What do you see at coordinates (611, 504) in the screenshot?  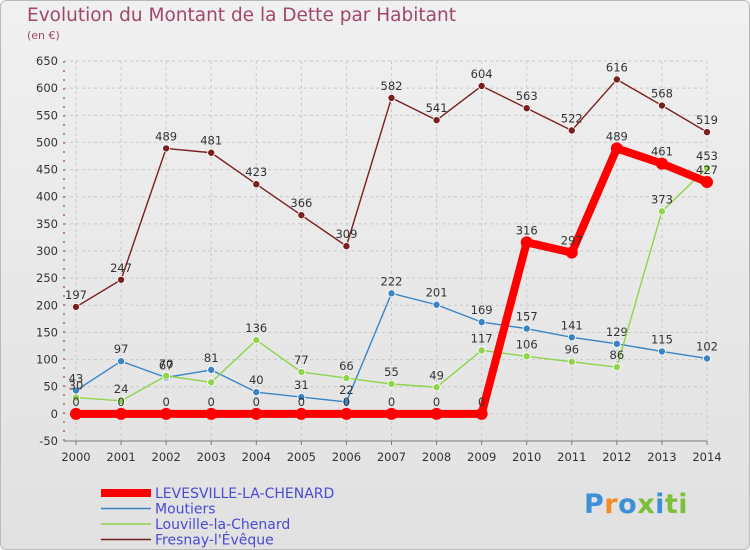 I see `logo-letter: r` at bounding box center [611, 504].